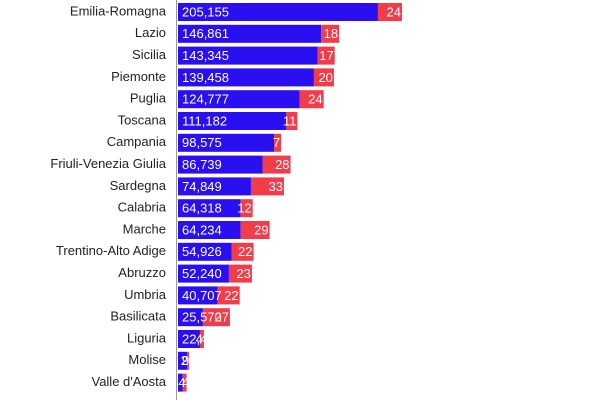 The height and width of the screenshot is (400, 600). I want to click on value-label: 64,318, so click(202, 208).